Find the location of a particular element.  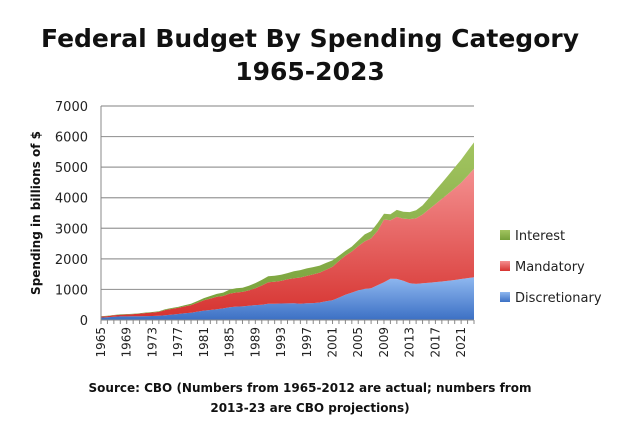

x-tick-label: 2021 is located at coordinates (461, 342).